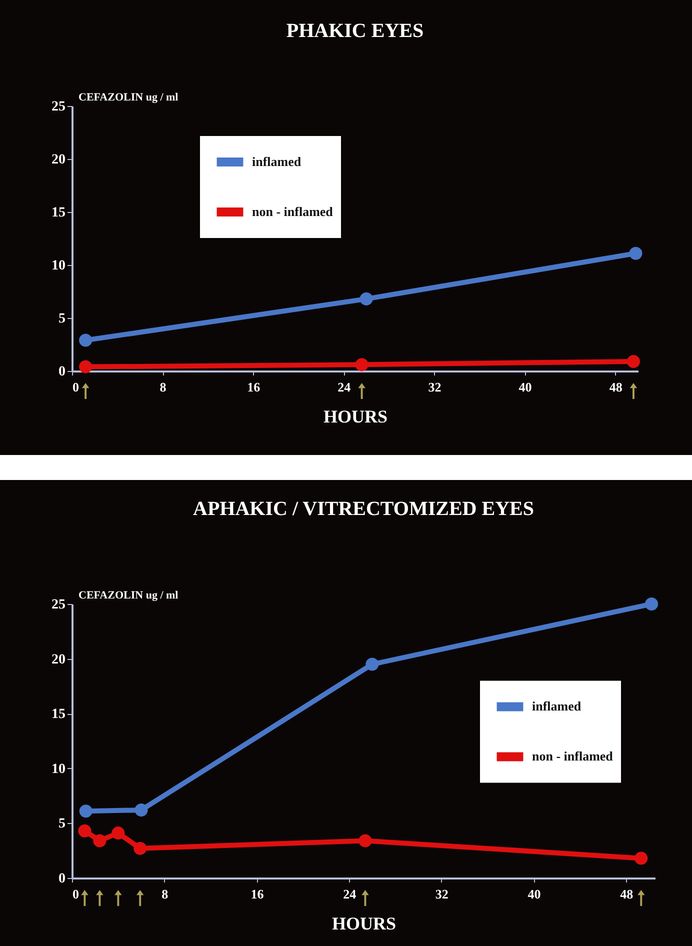 The height and width of the screenshot is (946, 692). What do you see at coordinates (363, 509) in the screenshot?
I see `chart-title: APHAKIC / VITRECTOMIZED EYES` at bounding box center [363, 509].